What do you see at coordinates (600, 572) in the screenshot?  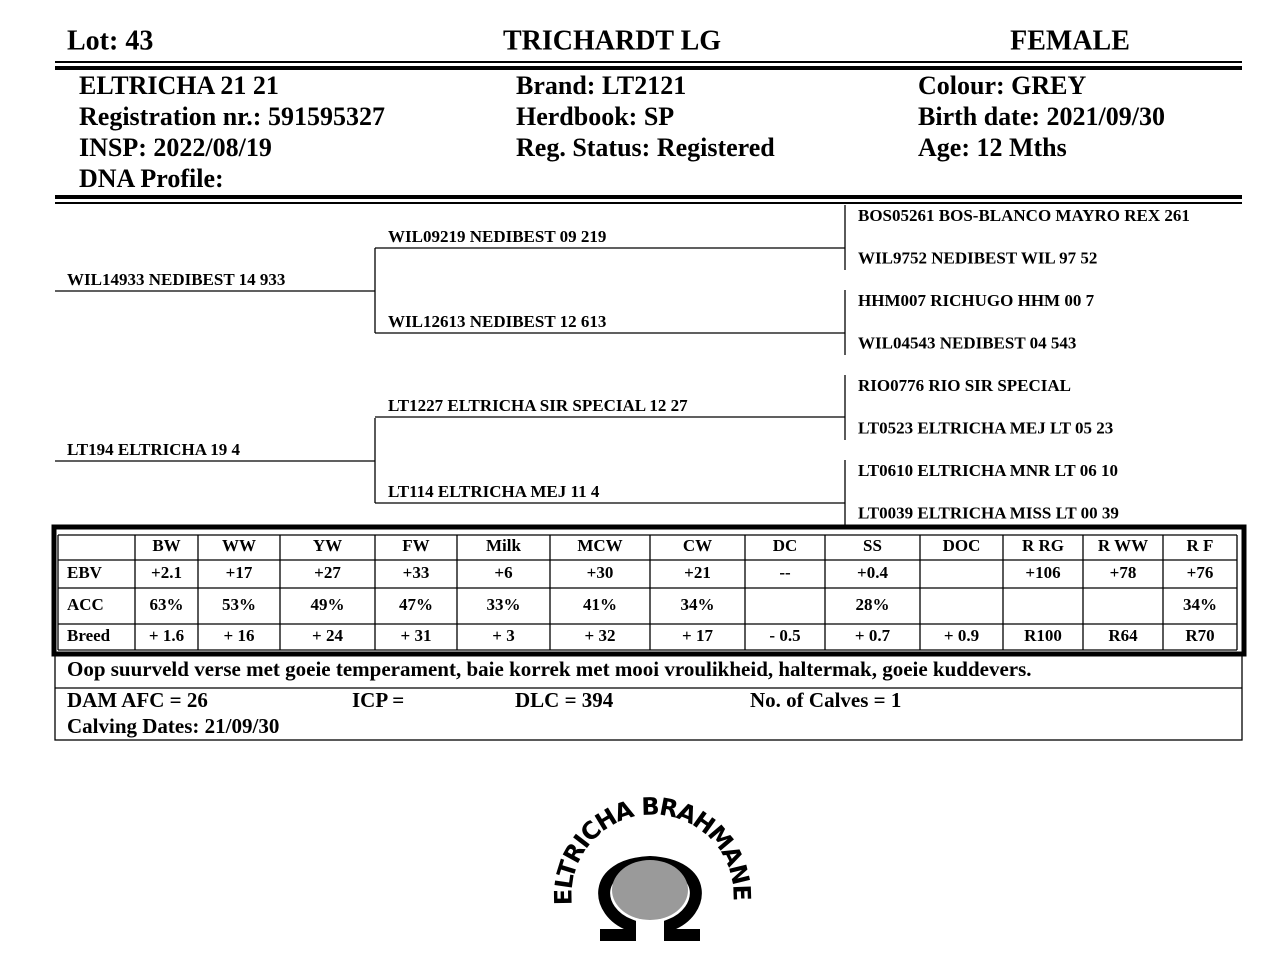 I see `cell: +30` at bounding box center [600, 572].